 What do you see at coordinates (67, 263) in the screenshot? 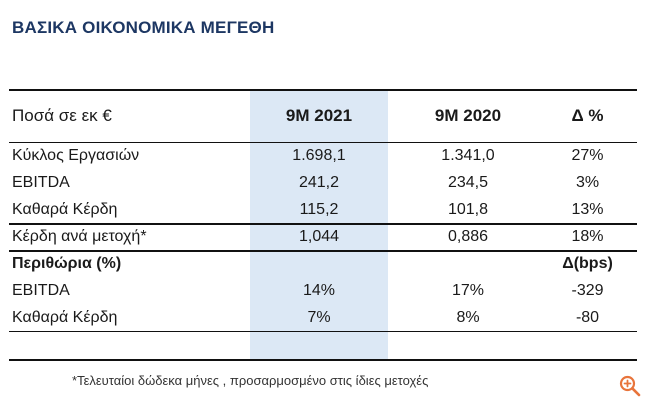
I see `margins-label: Περιθώρια (%)` at bounding box center [67, 263].